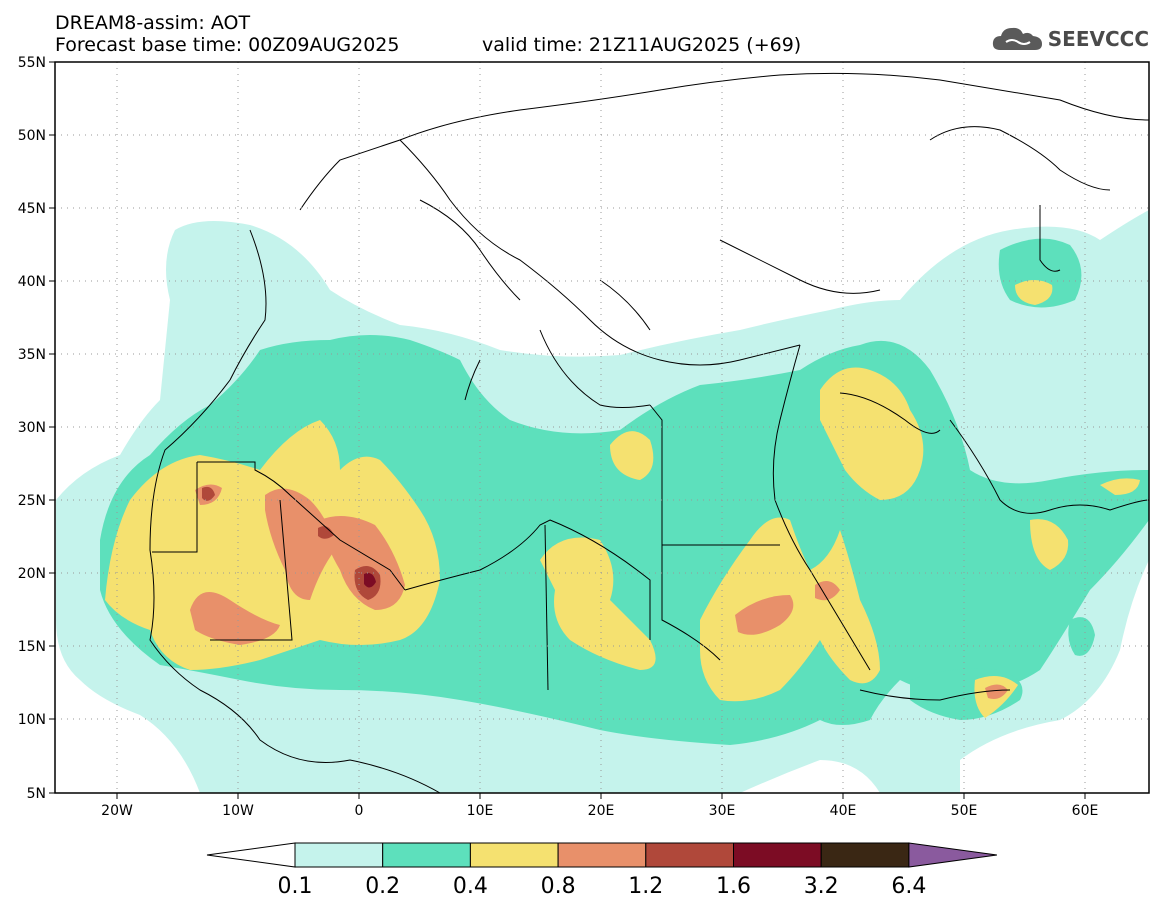 The height and width of the screenshot is (905, 1165). Describe the element at coordinates (558, 886) in the screenshot. I see `legend-label: 0.8` at that location.